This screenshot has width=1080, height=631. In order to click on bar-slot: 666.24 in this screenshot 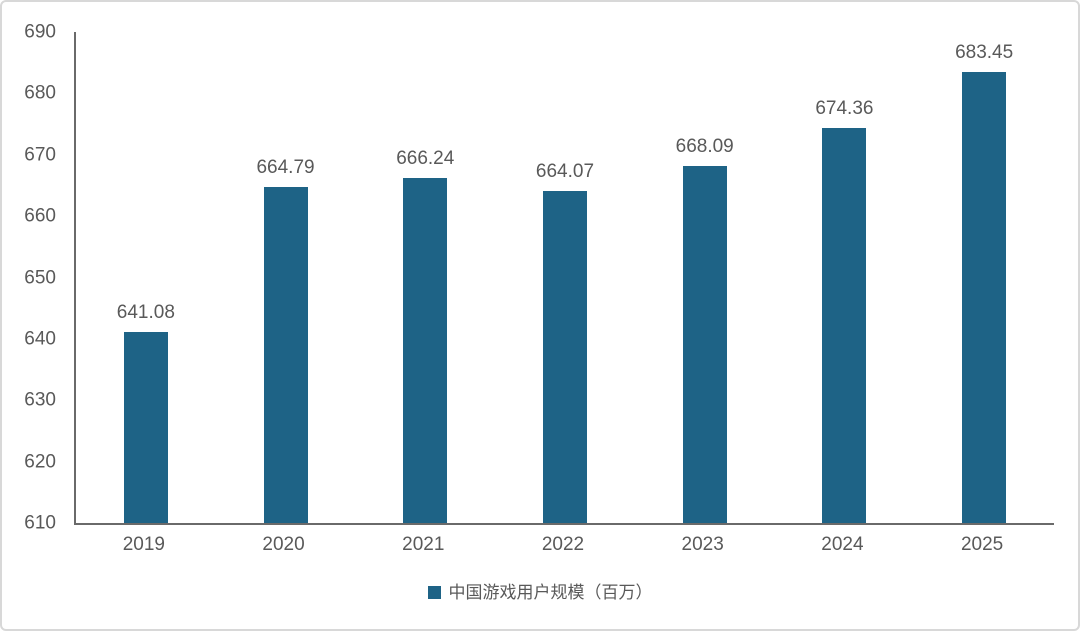, I will do `click(425, 277)`.